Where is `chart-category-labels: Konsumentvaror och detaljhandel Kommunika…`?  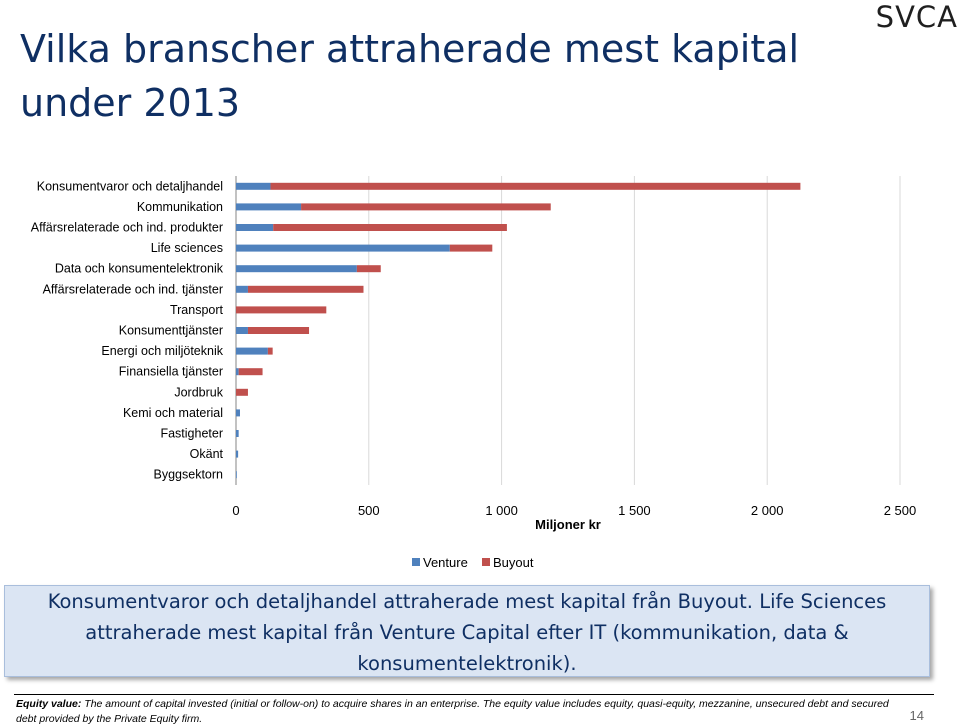 chart-category-labels: Konsumentvaror och detaljhandel Kommunika… is located at coordinates (127, 330).